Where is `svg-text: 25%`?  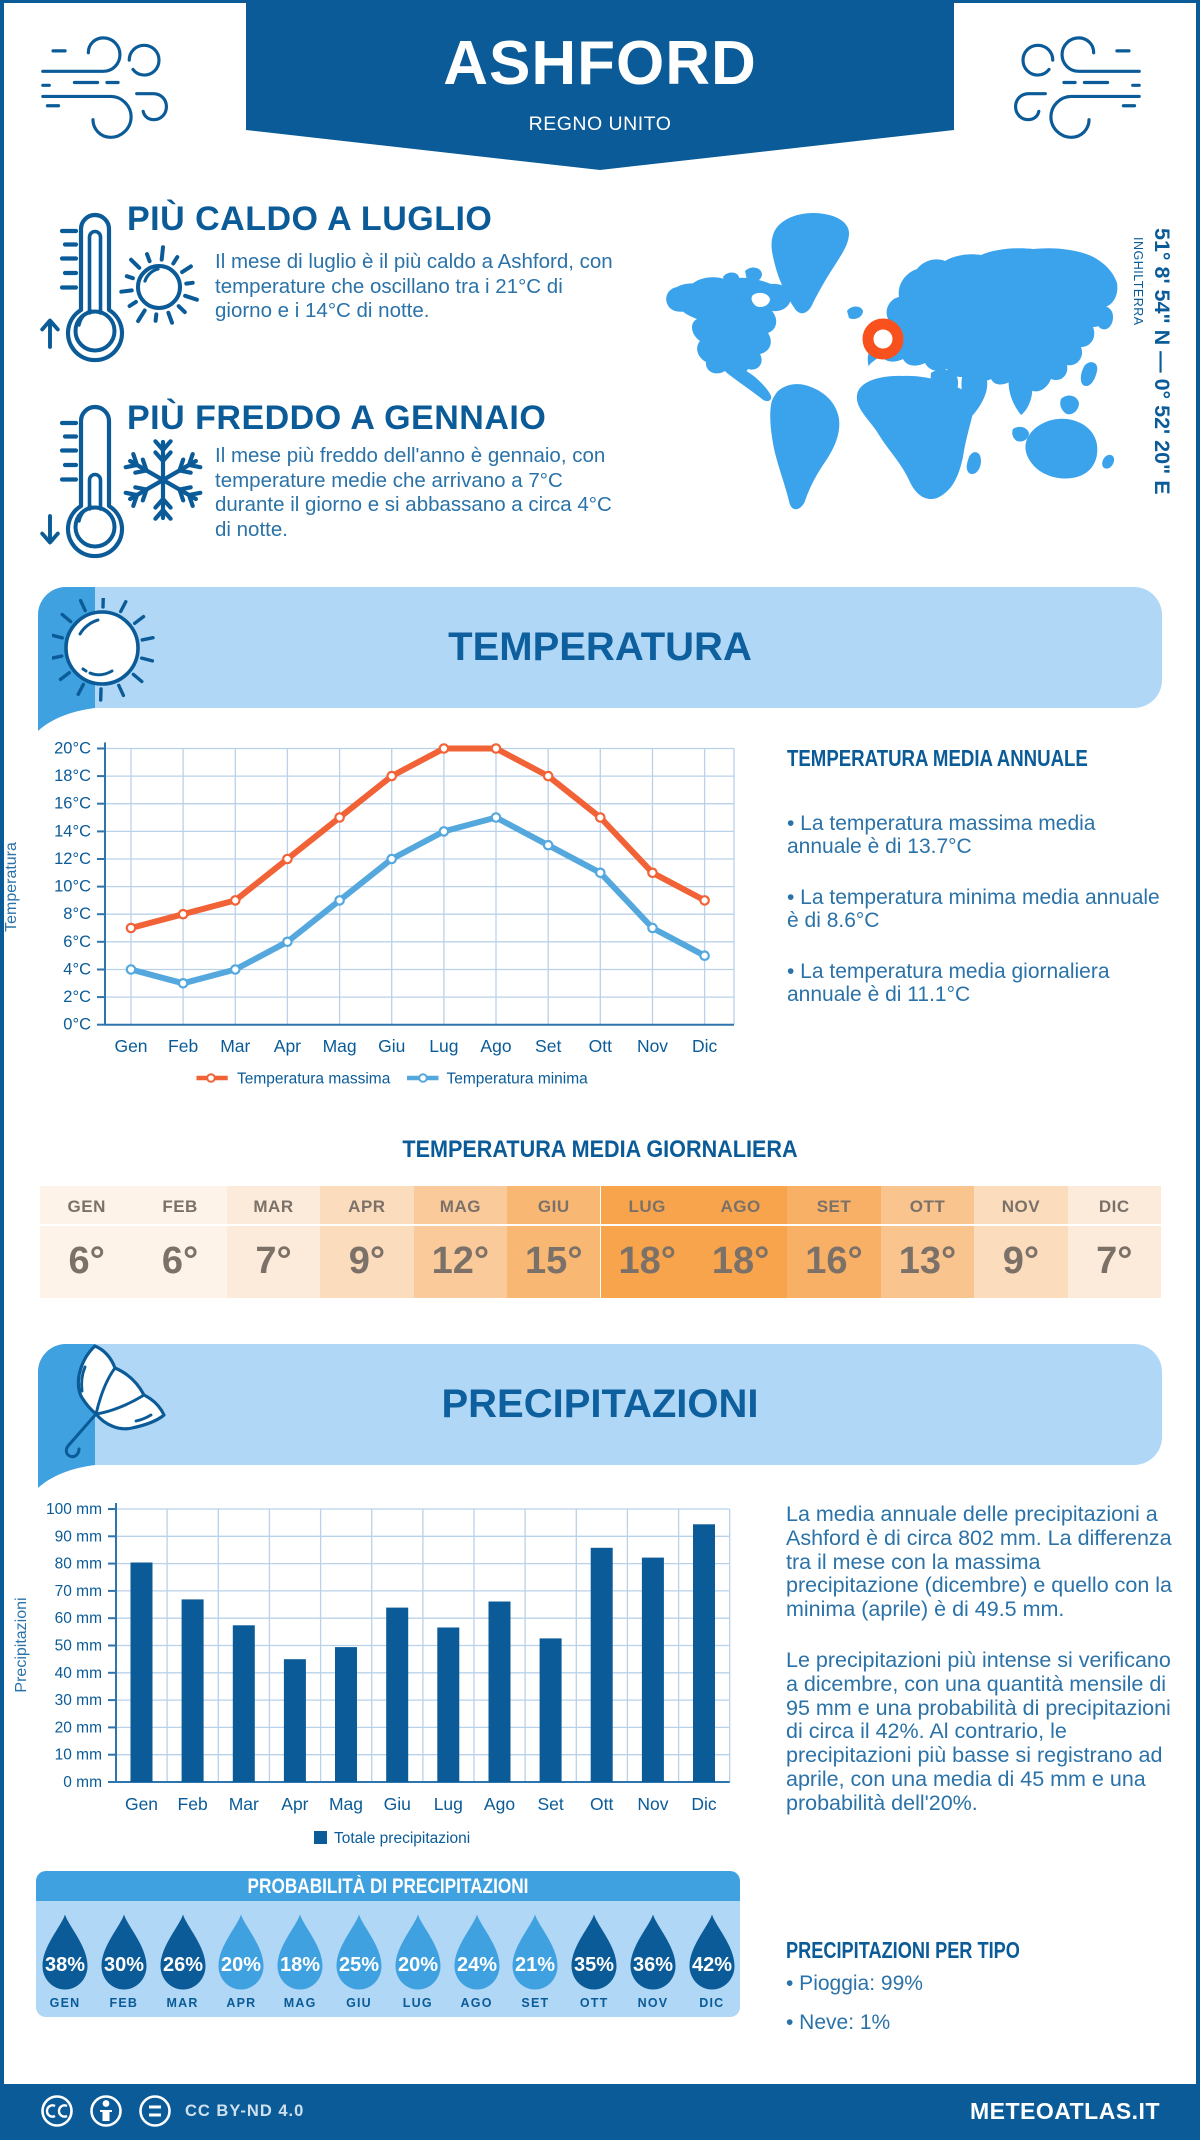 svg-text: 25% is located at coordinates (359, 1965).